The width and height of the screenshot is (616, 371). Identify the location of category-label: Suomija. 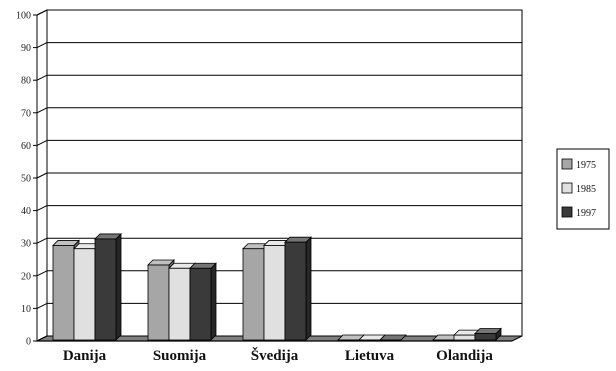
(180, 356).